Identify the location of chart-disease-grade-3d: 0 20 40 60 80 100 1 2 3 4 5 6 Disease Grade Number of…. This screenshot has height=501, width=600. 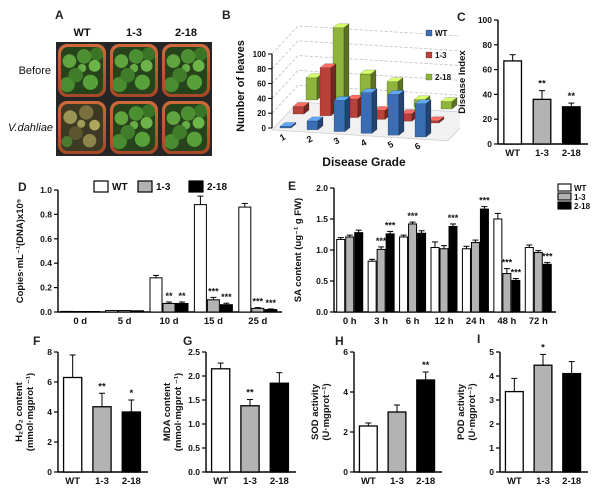
(355, 96).